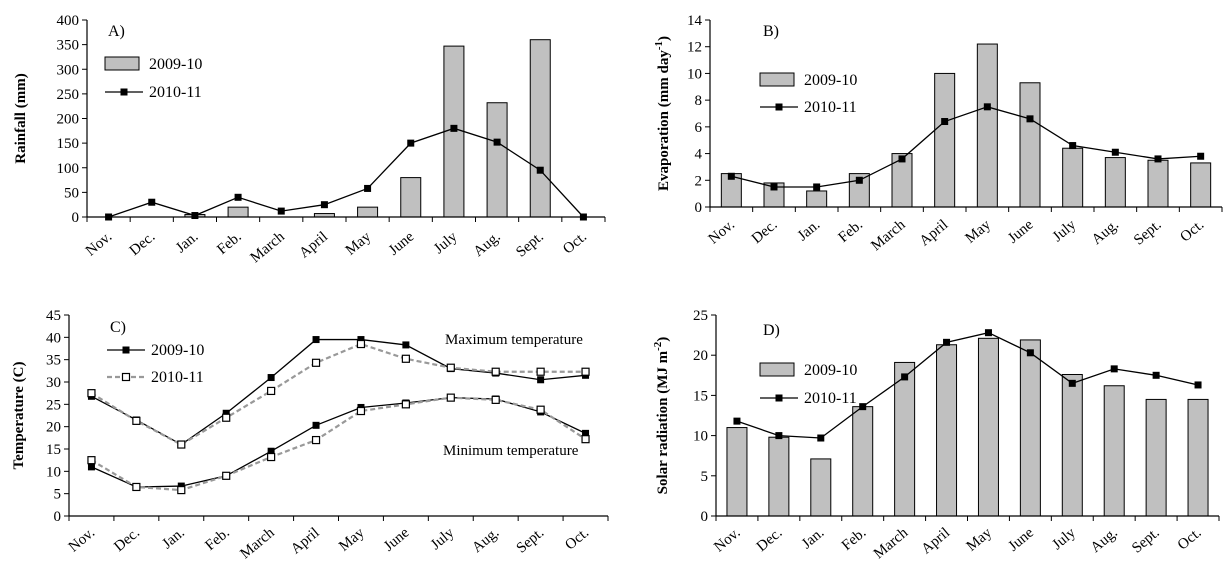 The width and height of the screenshot is (1223, 572). What do you see at coordinates (694, 48) in the screenshot?
I see `y-tick-label: 12` at bounding box center [694, 48].